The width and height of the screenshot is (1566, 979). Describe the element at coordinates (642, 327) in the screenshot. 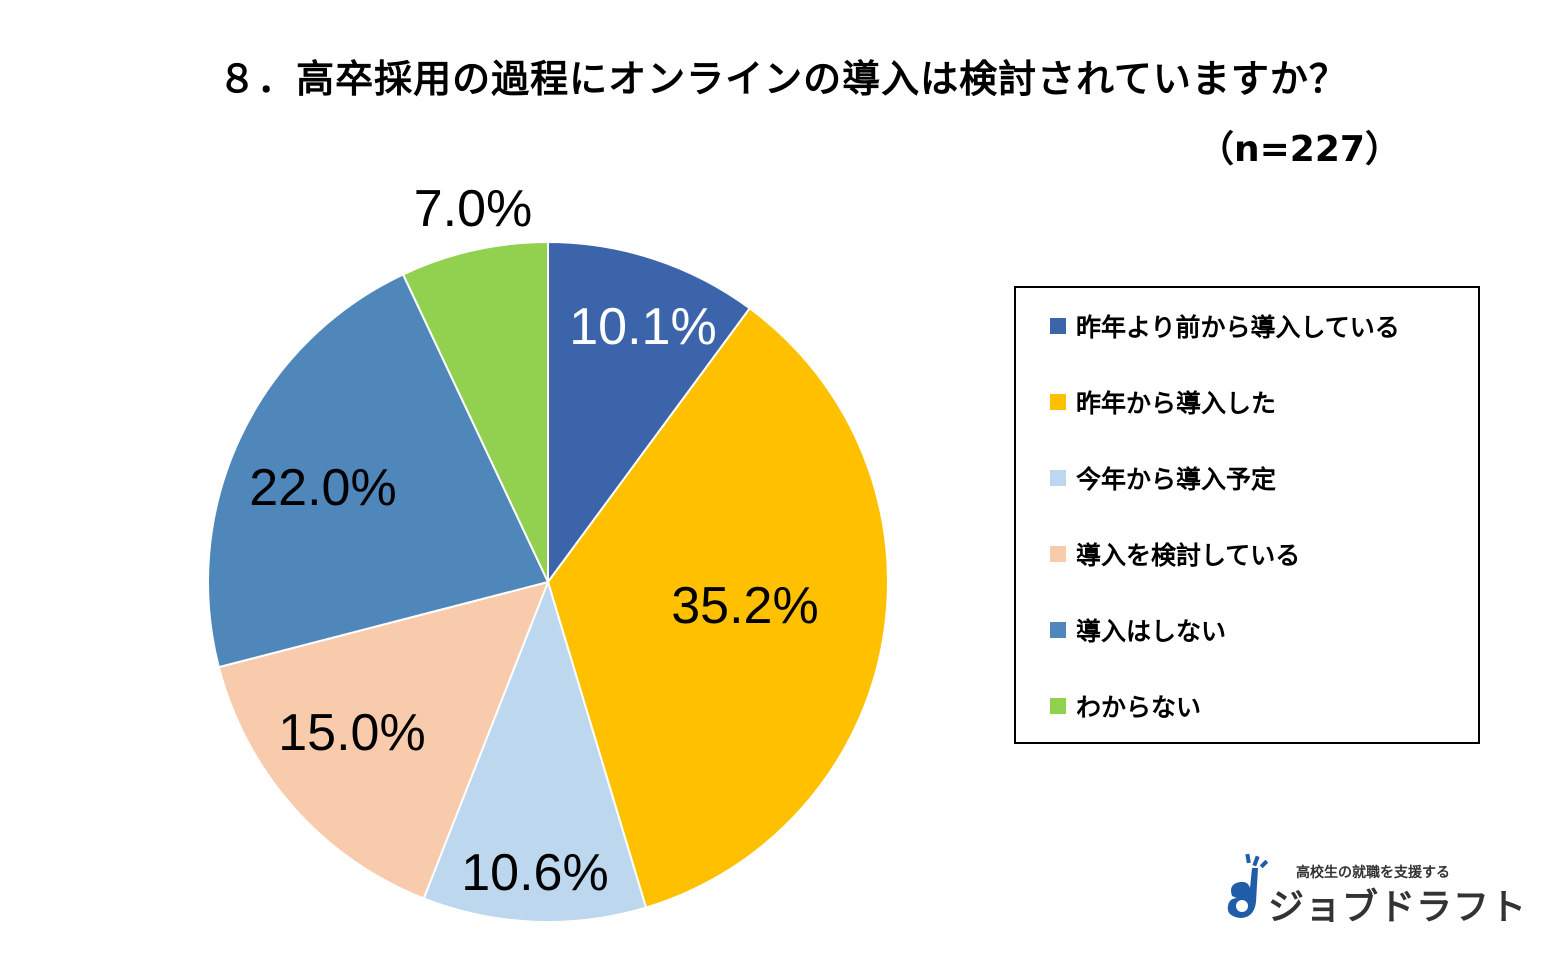

I see `slice-value-label-1: 10.1%` at that location.